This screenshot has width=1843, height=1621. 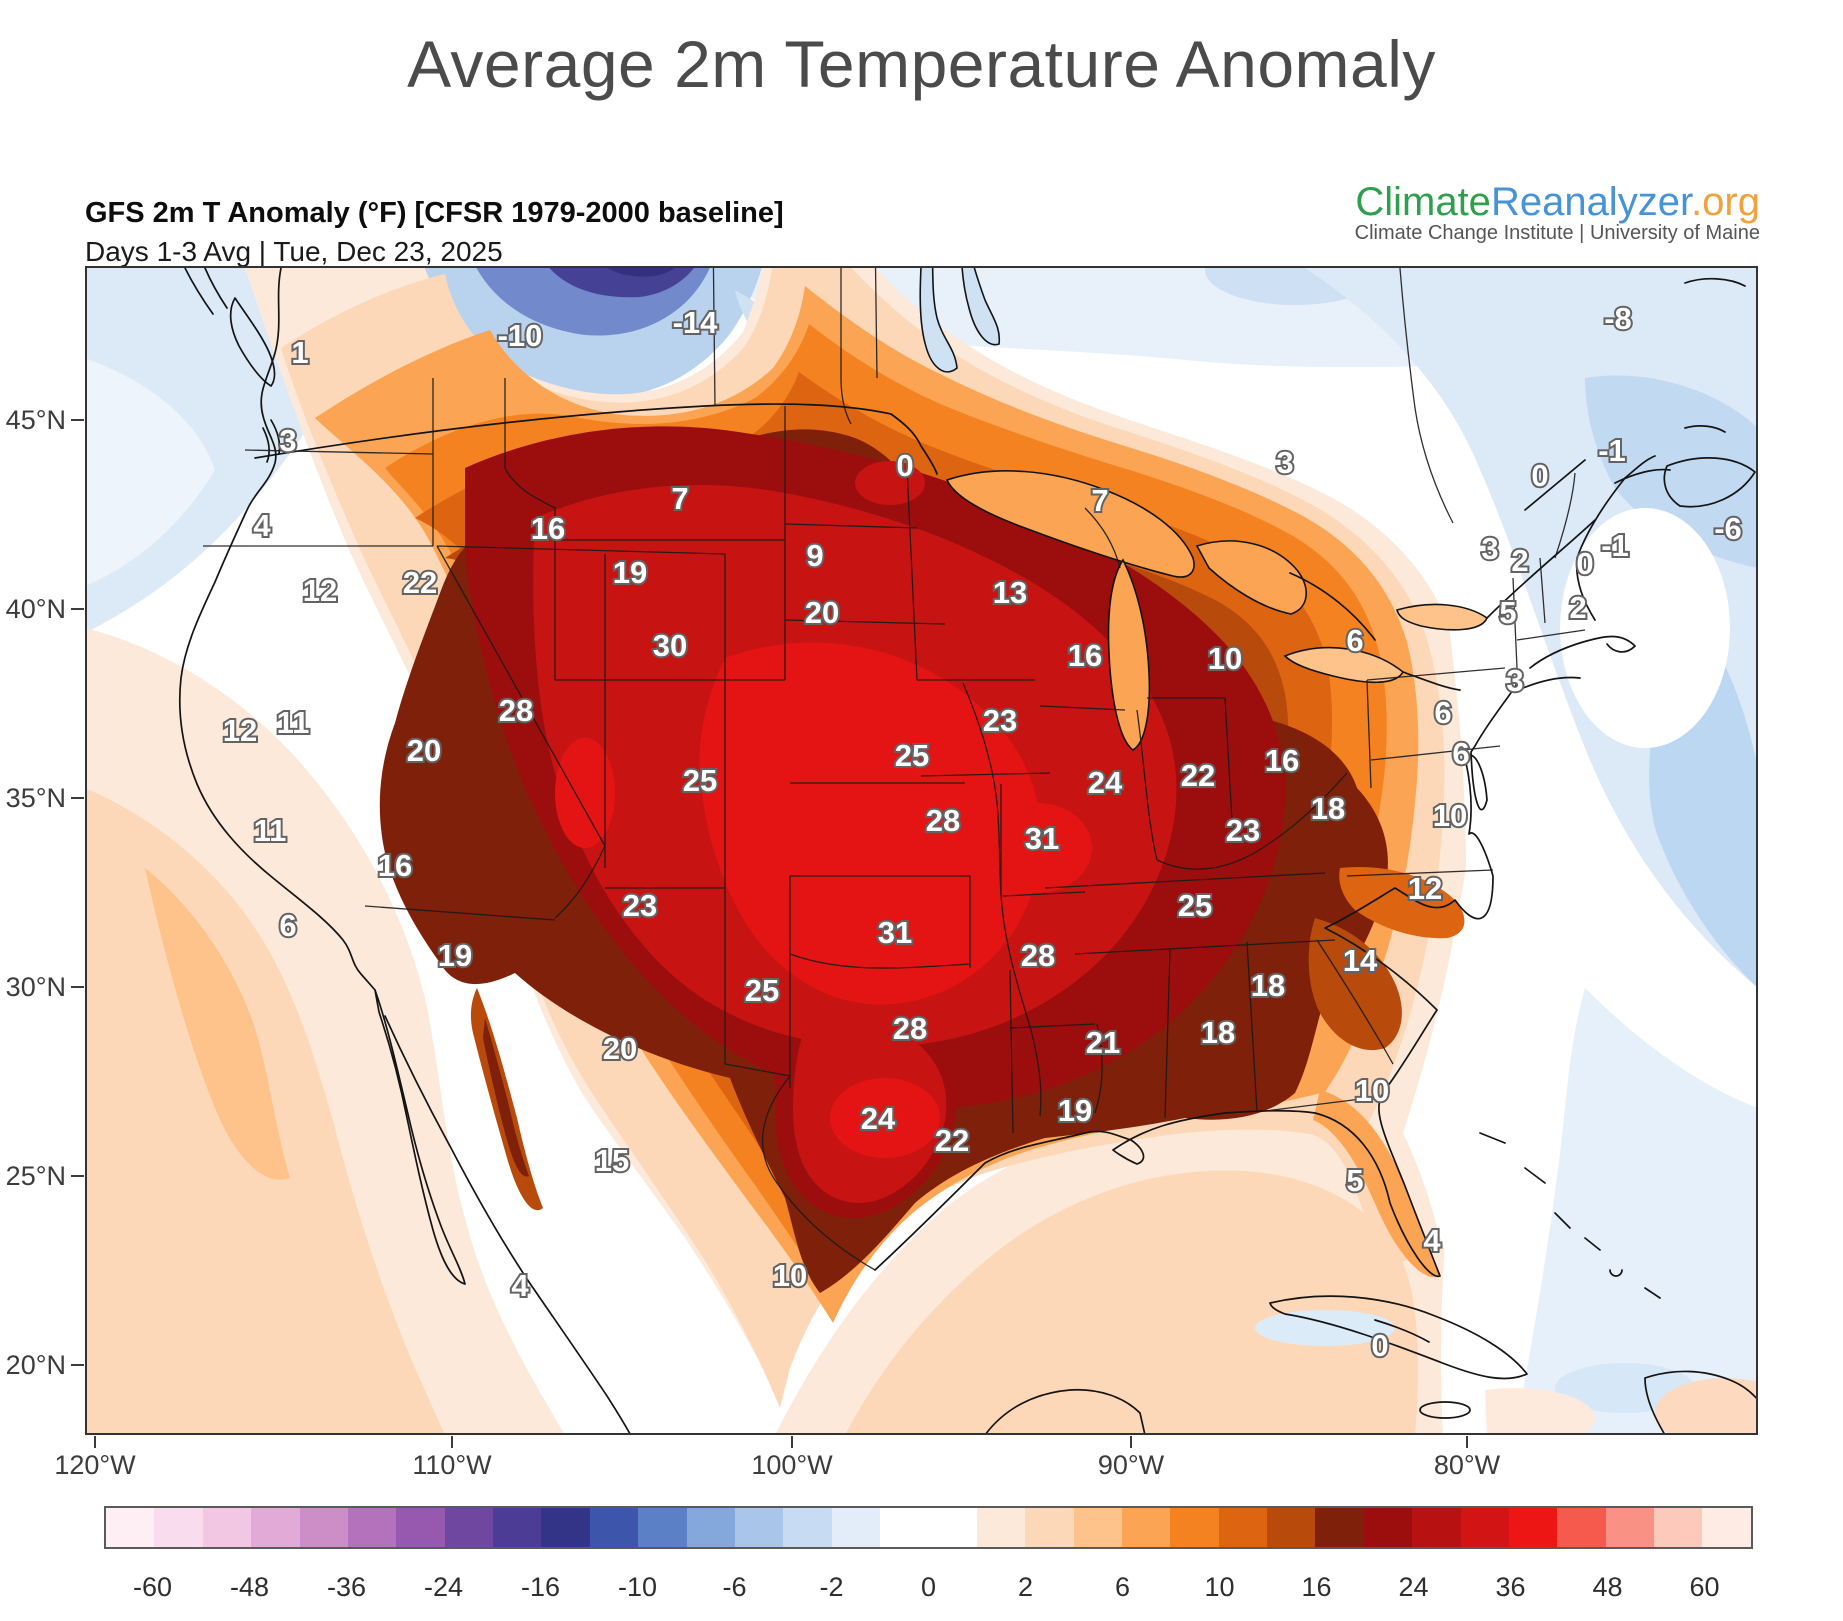 I want to click on map-value-label: 9, so click(x=814, y=555).